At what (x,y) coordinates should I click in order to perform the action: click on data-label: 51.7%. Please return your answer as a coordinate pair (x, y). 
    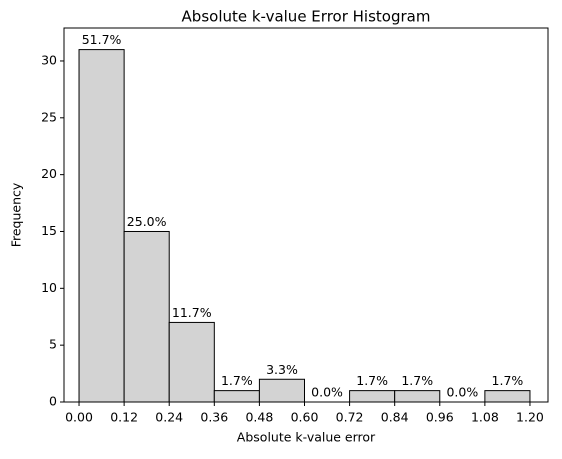
    Looking at the image, I should click on (102, 39).